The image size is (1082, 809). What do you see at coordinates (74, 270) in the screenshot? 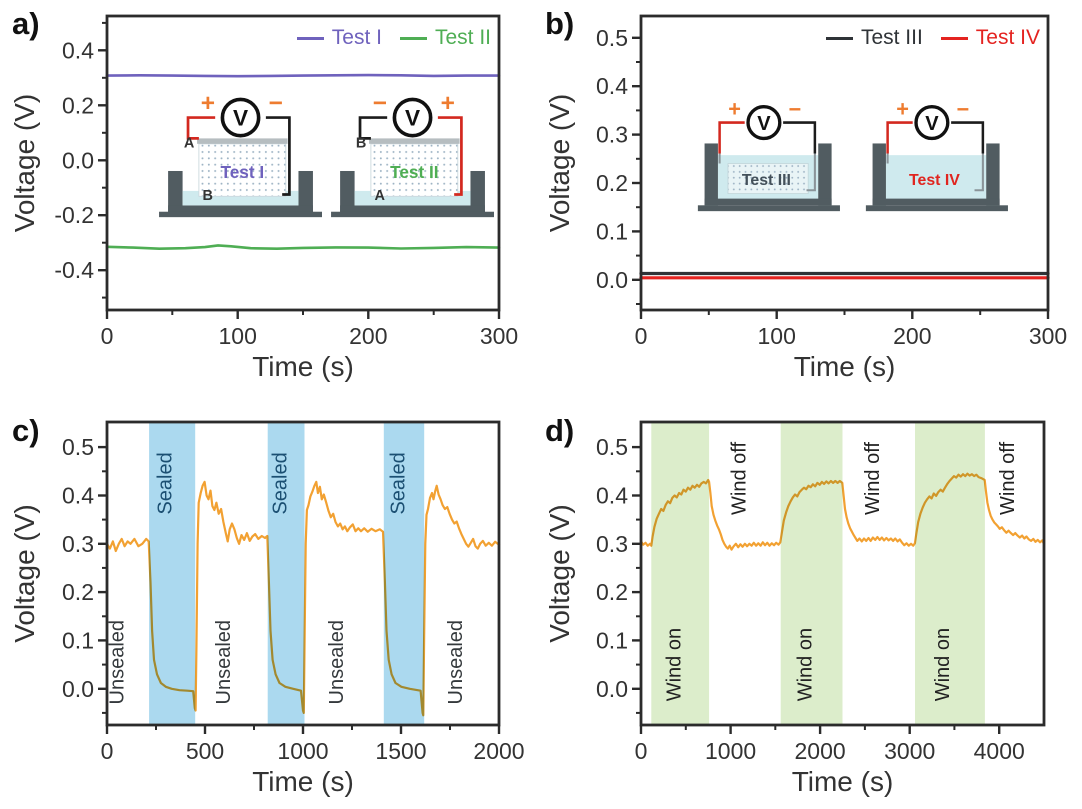
I see `y-tick-label: -0.4` at bounding box center [74, 270].